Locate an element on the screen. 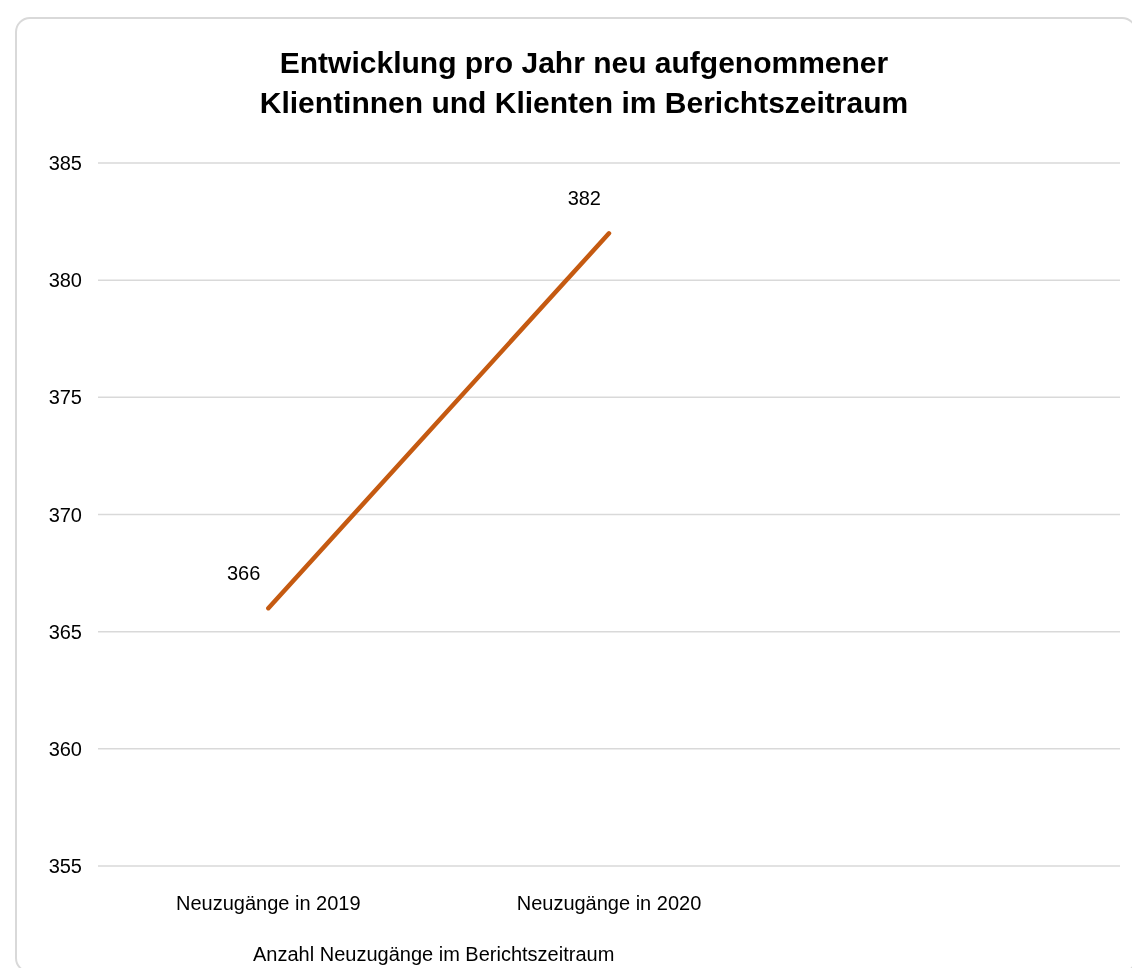  data-label: 382 is located at coordinates (584, 198).